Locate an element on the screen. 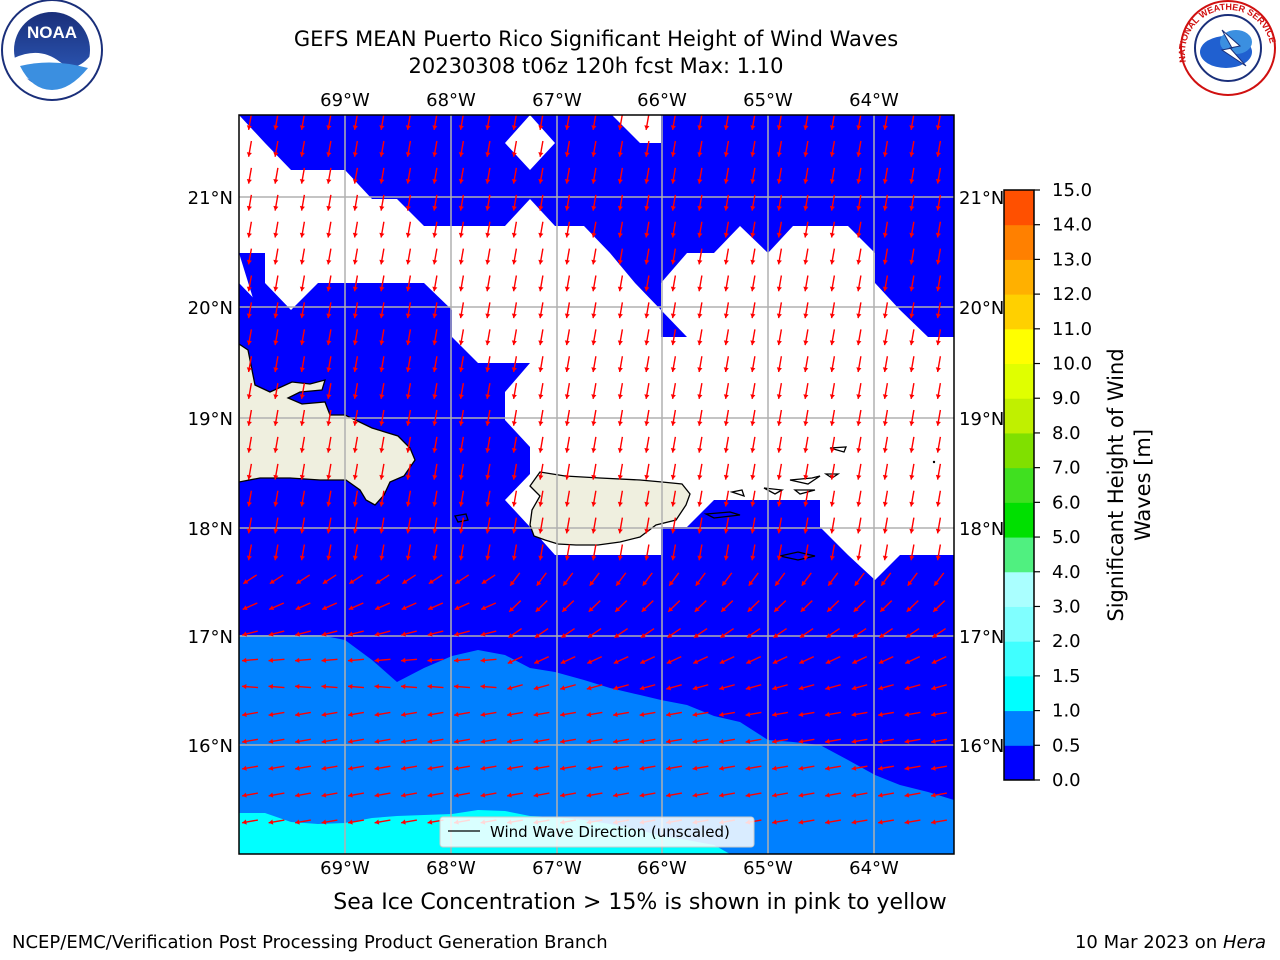 Image resolution: width=1280 pixels, height=960 pixels. footer-date-text: 10 Mar 2023 on is located at coordinates (1148, 942).